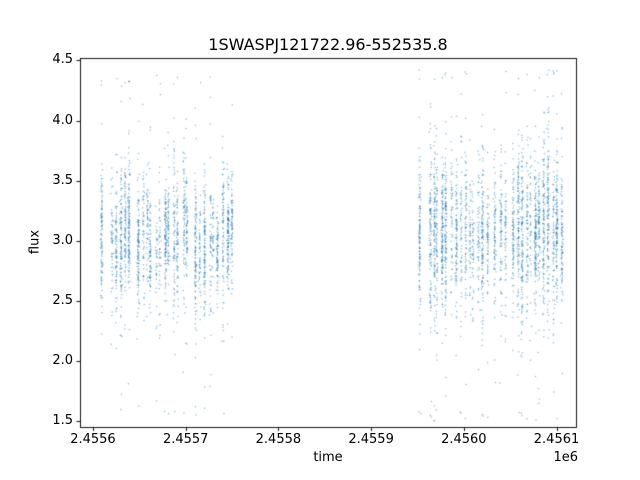 Image resolution: width=640 pixels, height=480 pixels. Describe the element at coordinates (371, 439) in the screenshot. I see `x-tick-label: 2.4559` at that location.